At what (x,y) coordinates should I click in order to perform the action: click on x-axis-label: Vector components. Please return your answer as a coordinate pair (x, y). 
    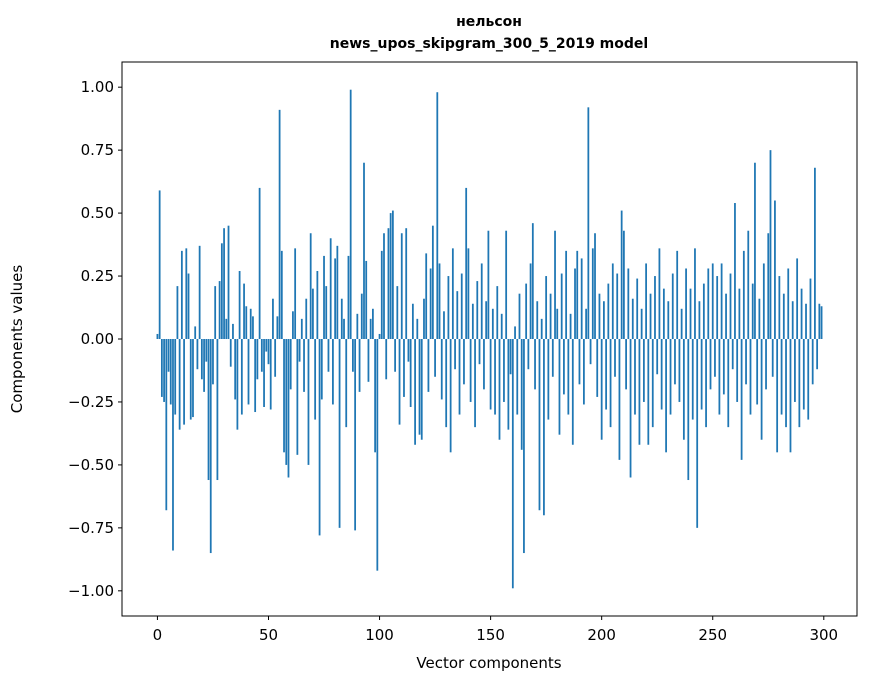
    Looking at the image, I should click on (488, 663).